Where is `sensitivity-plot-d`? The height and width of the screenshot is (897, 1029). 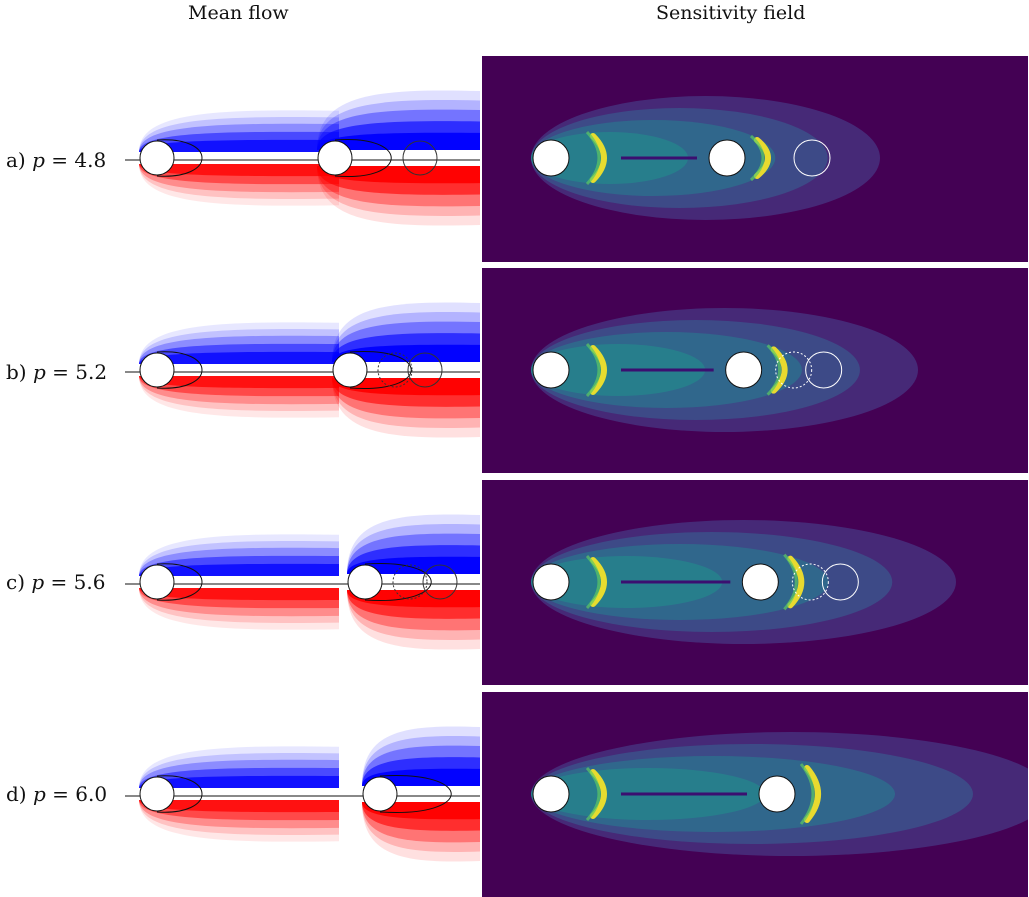
sensitivity-plot-d is located at coordinates (755, 794).